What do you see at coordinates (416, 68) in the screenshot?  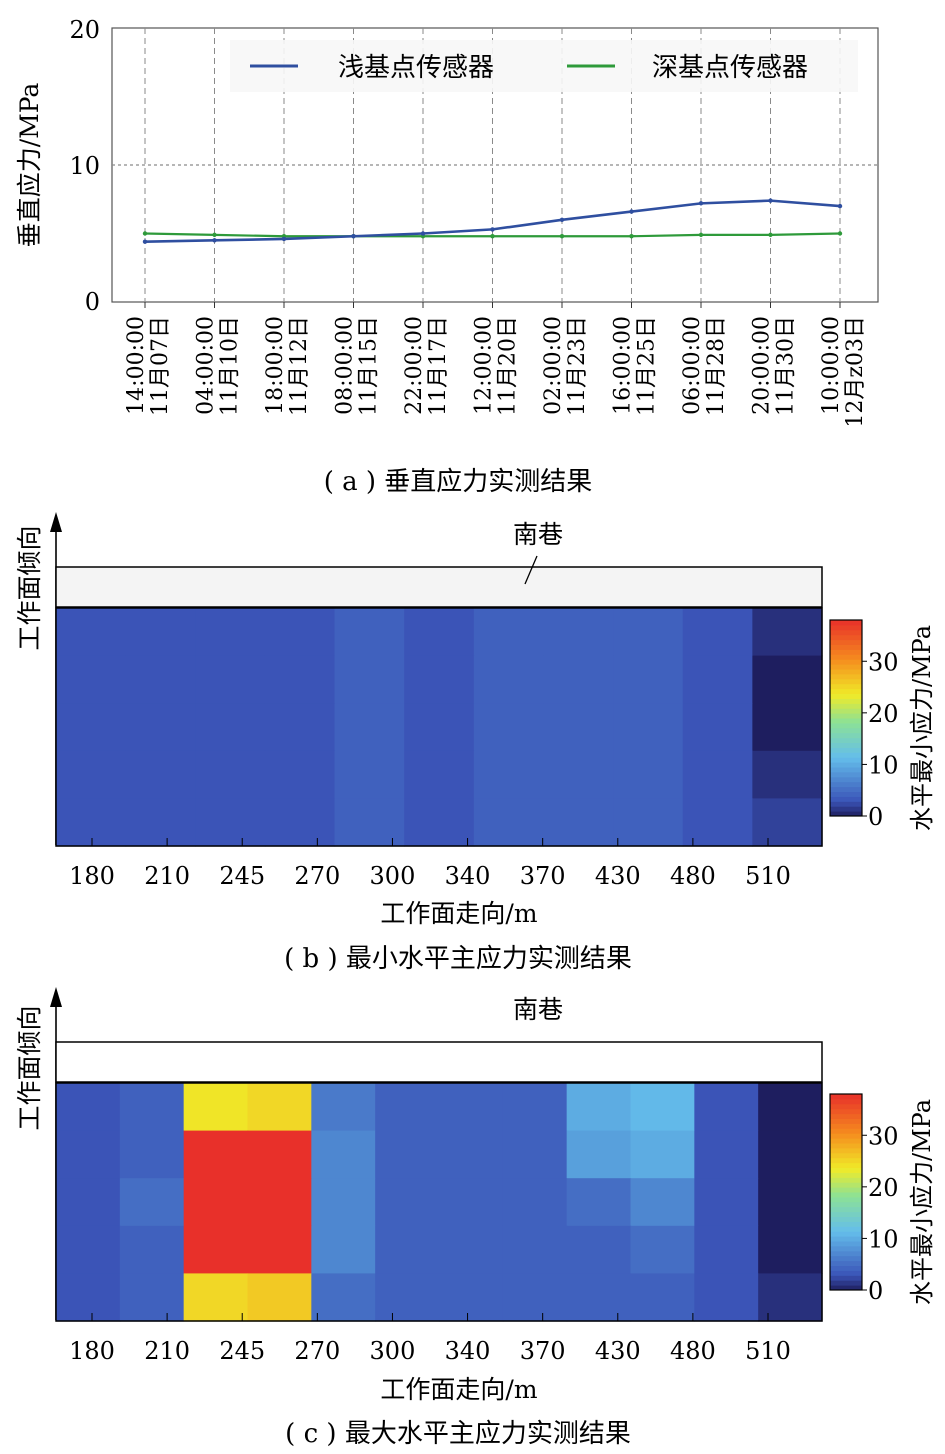 I see `legend-label-shallow: 浅基点传感器` at bounding box center [416, 68].